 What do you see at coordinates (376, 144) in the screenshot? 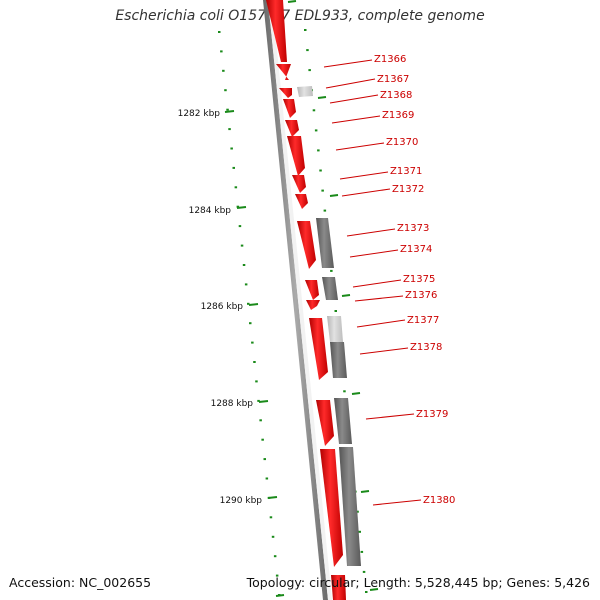
I see `gene-label: Z1370` at bounding box center [376, 144].